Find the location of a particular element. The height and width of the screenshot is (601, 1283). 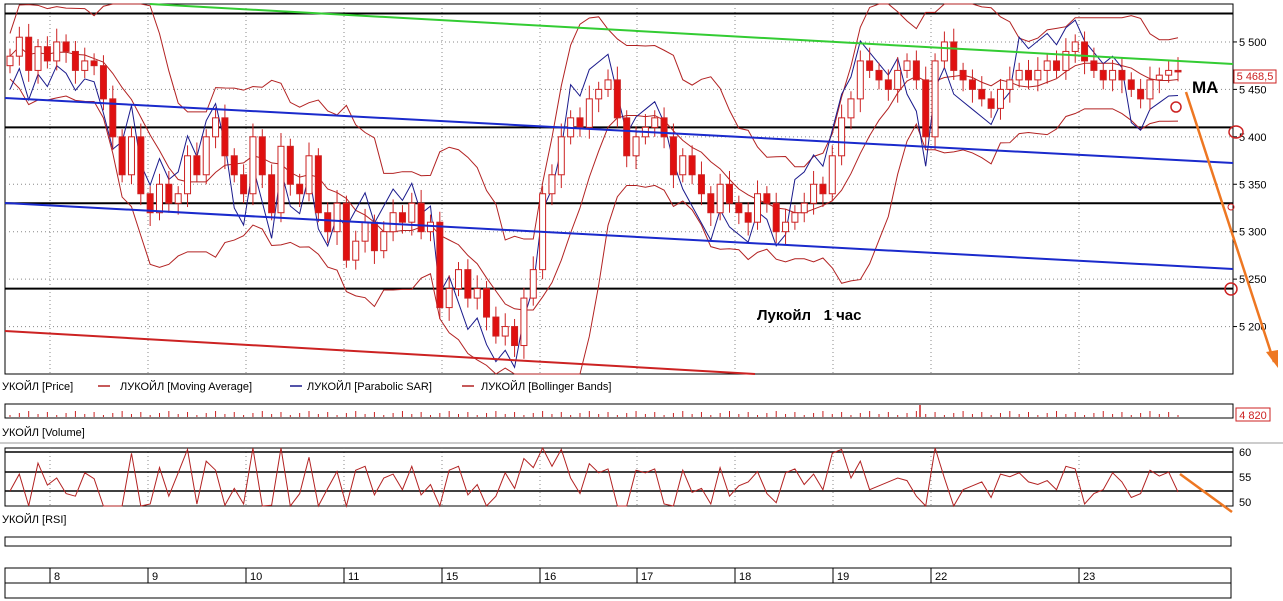

y-tick-label-3: 5 350 is located at coordinates (1253, 185).